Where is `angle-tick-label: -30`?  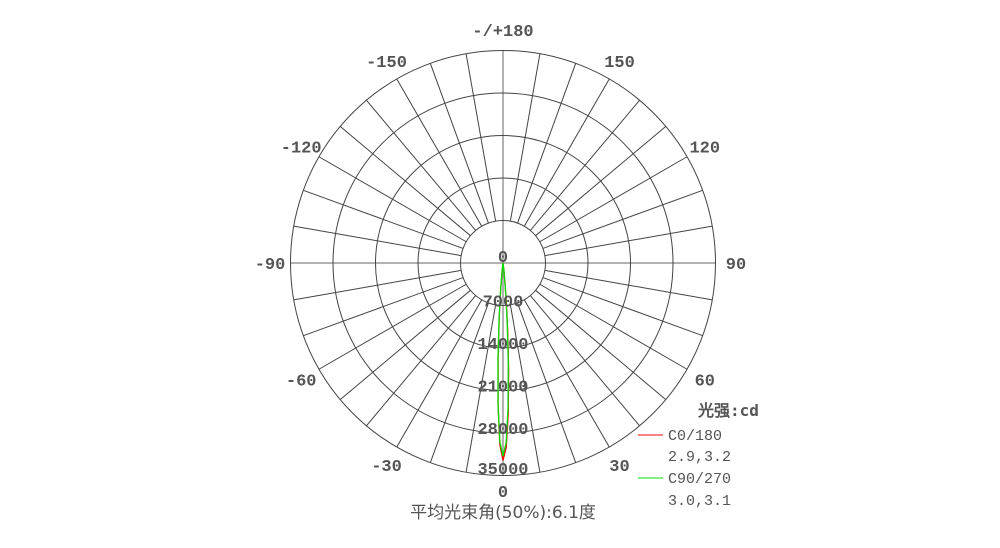 angle-tick-label: -30 is located at coordinates (386, 467).